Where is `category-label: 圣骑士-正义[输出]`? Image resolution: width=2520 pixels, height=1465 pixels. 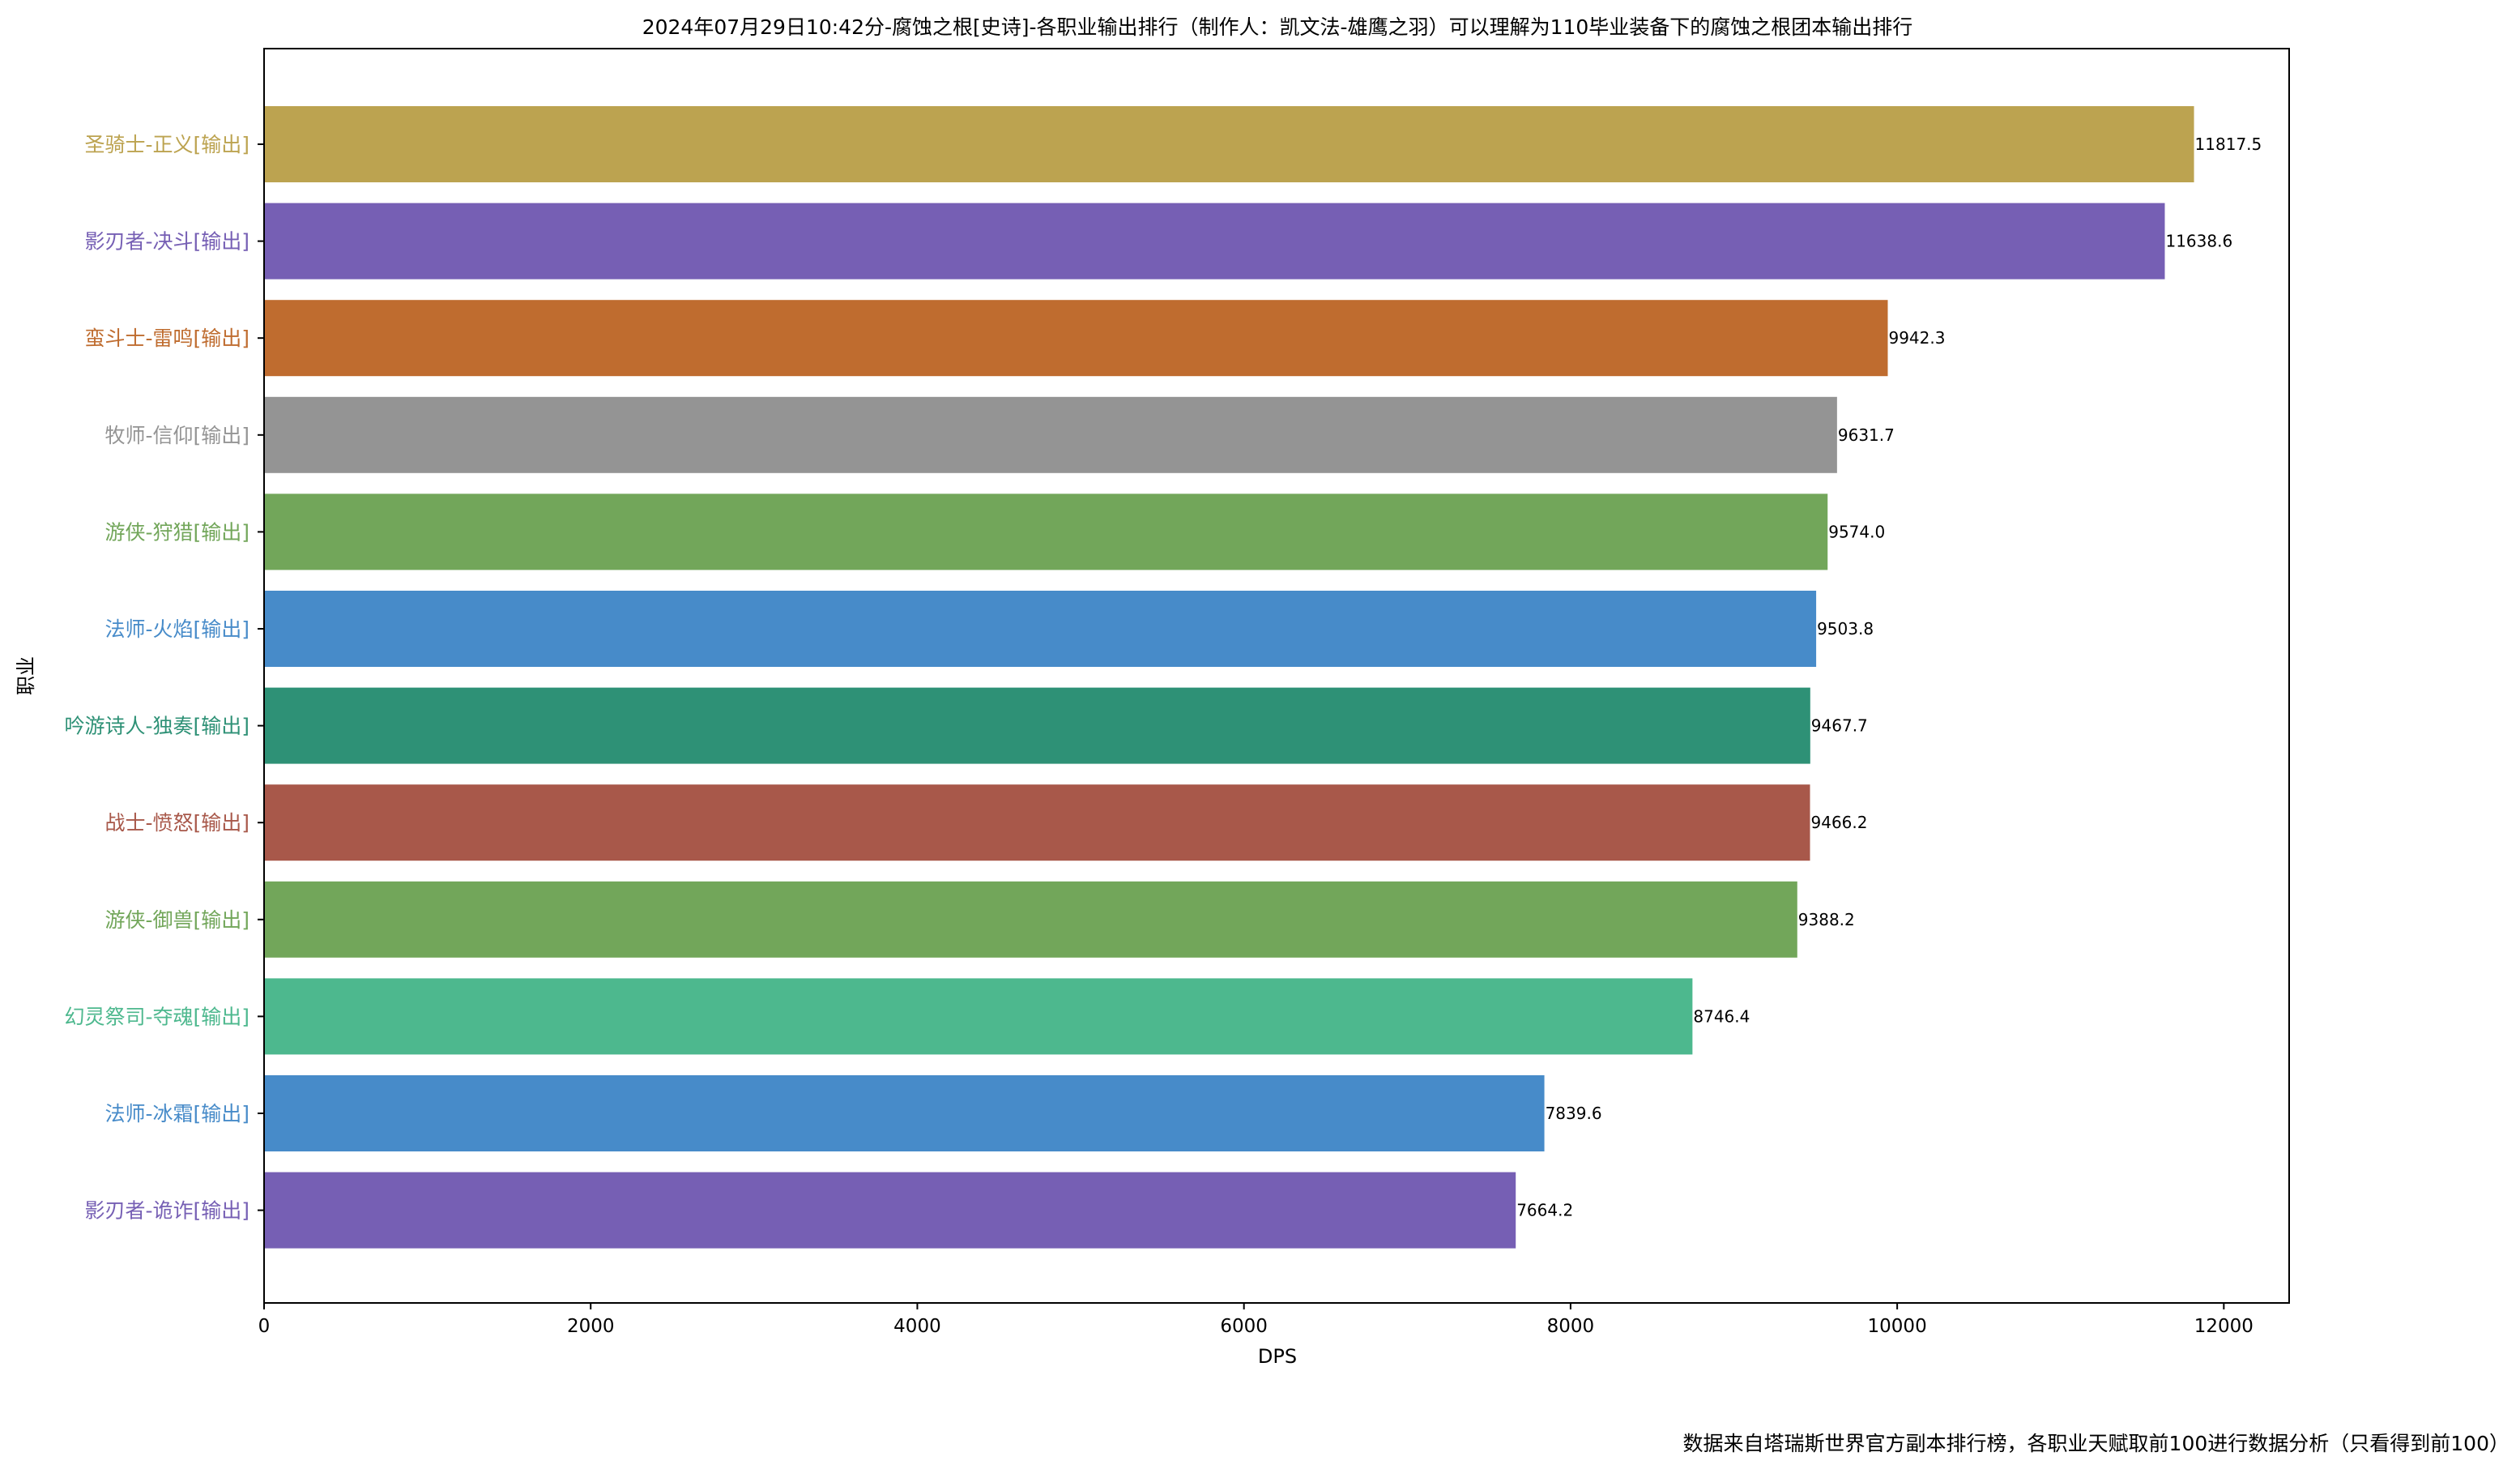 category-label: 圣骑士-正义[输出] is located at coordinates (166, 145).